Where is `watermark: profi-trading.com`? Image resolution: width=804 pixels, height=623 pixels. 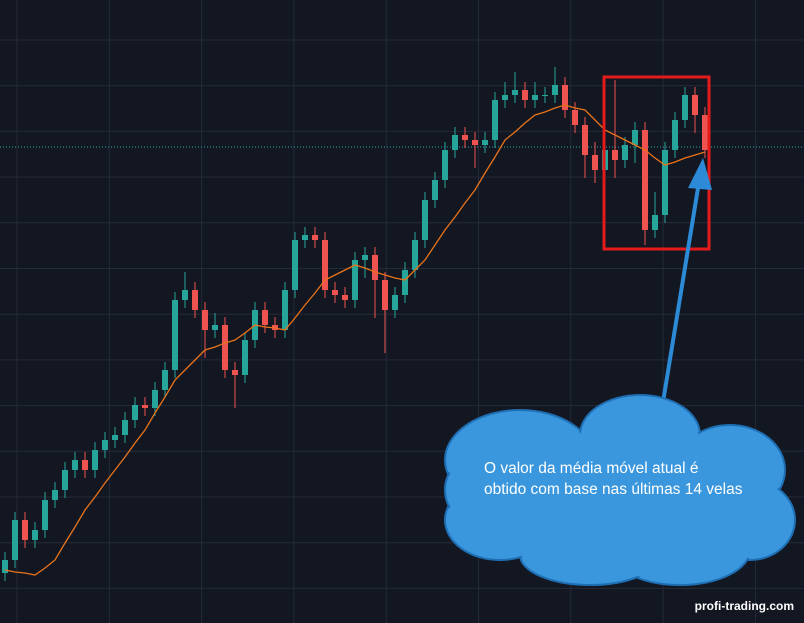
watermark: profi-trading.com is located at coordinates (744, 606).